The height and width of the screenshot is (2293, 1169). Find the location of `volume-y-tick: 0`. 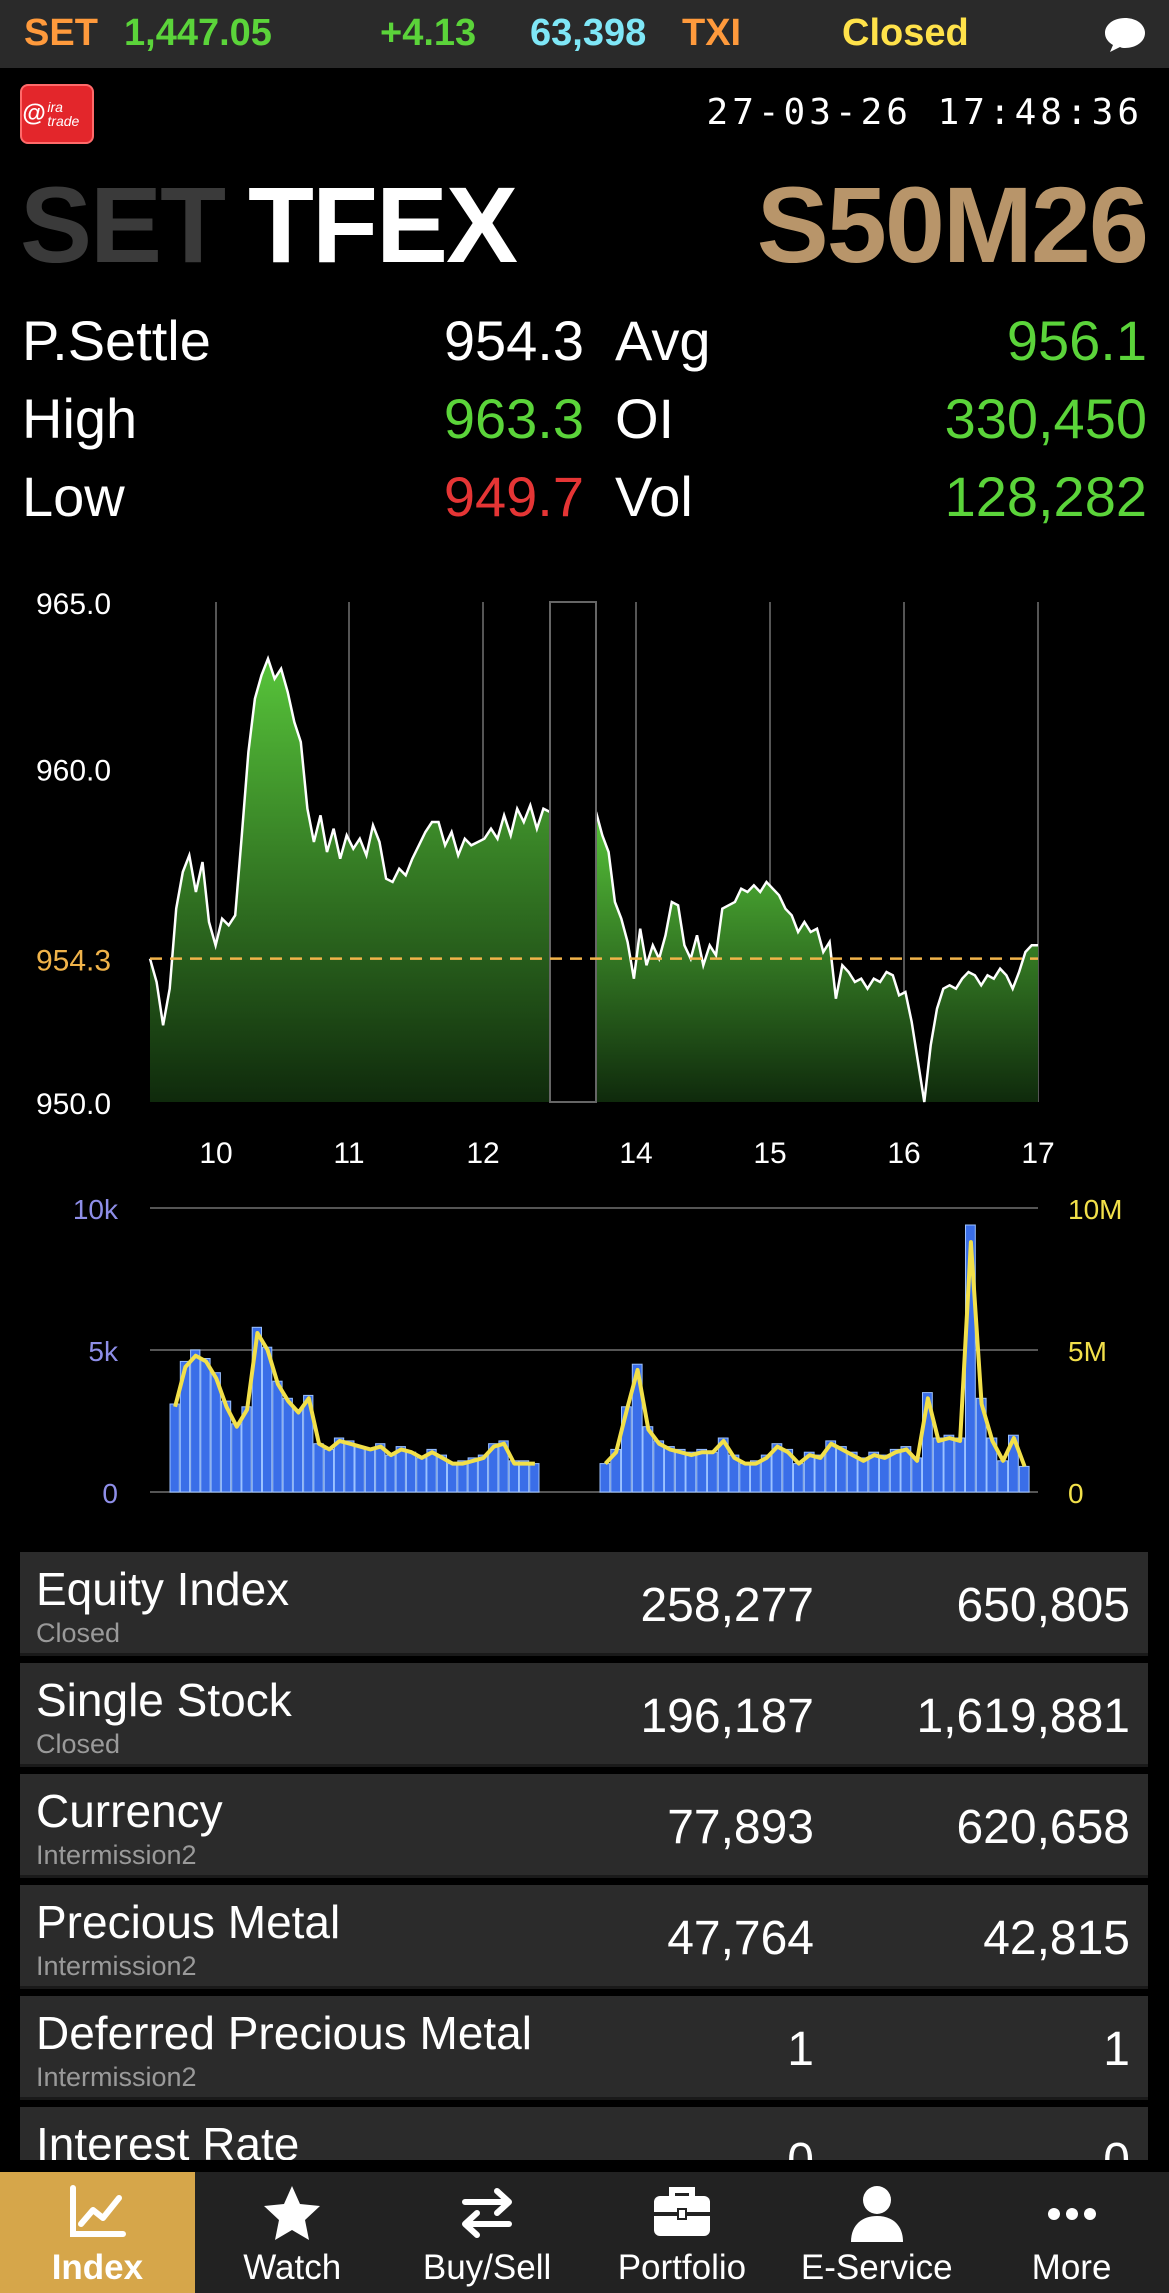

volume-y-tick: 0 is located at coordinates (110, 1493).